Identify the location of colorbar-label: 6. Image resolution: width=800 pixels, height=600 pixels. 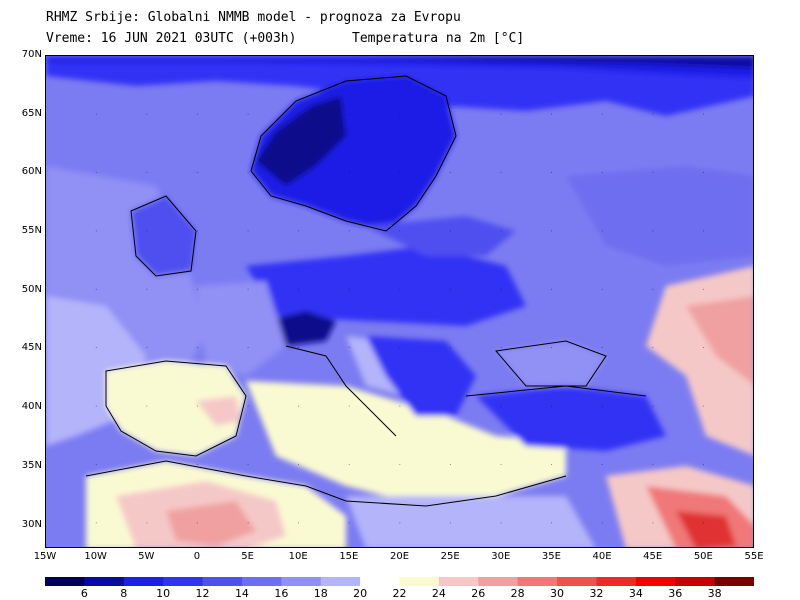
(84, 593).